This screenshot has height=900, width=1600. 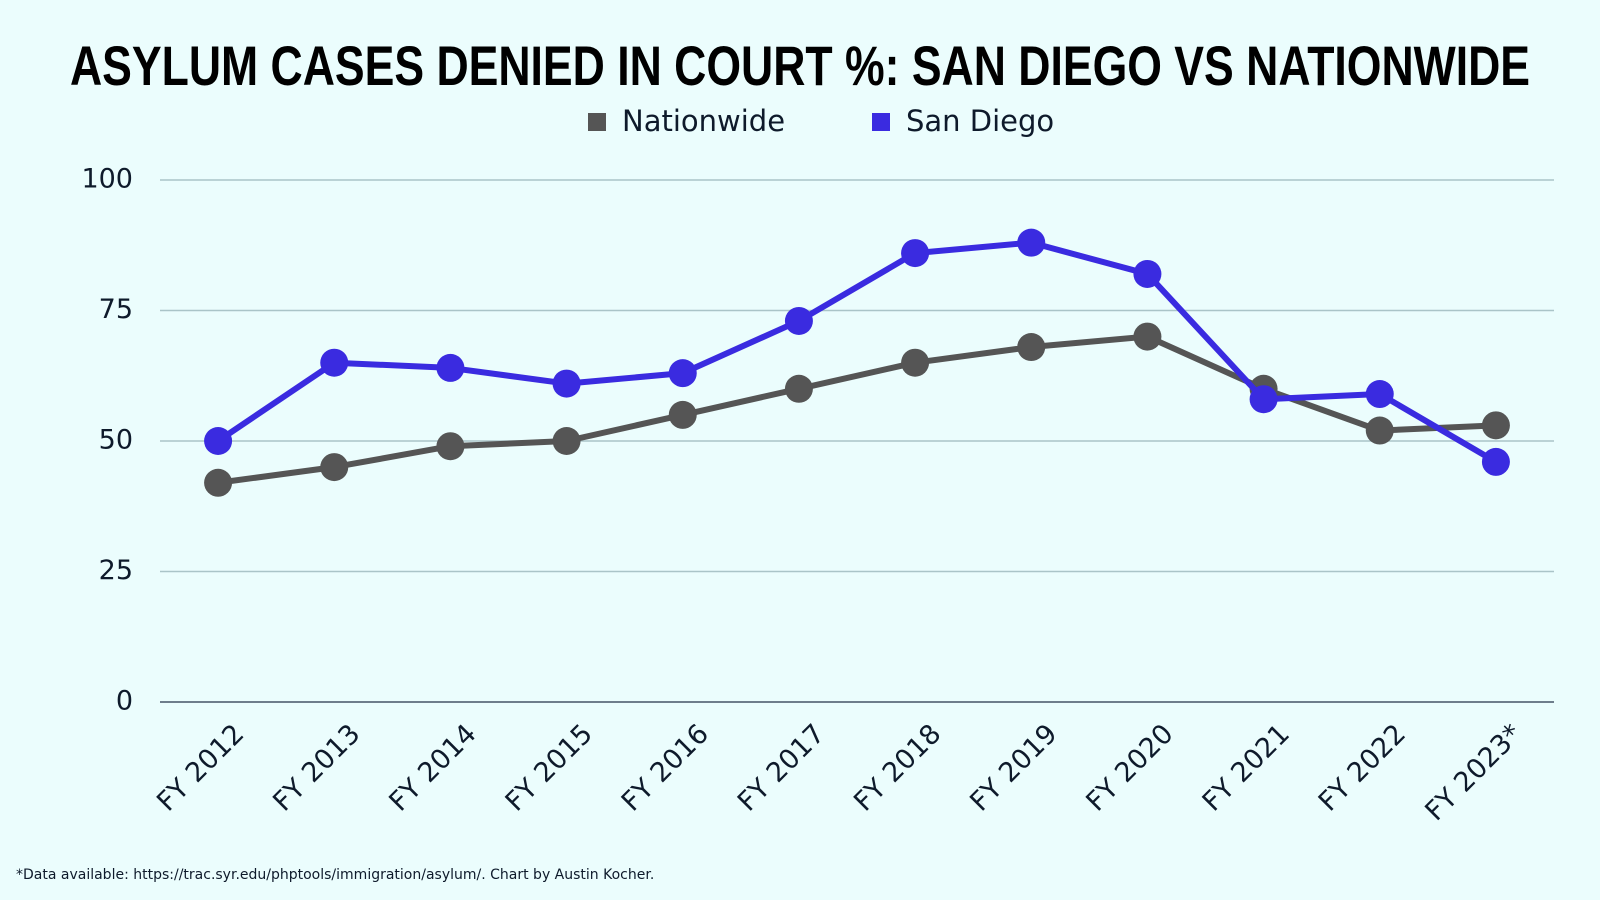 What do you see at coordinates (107, 179) in the screenshot?
I see `y-tick-label: 100` at bounding box center [107, 179].